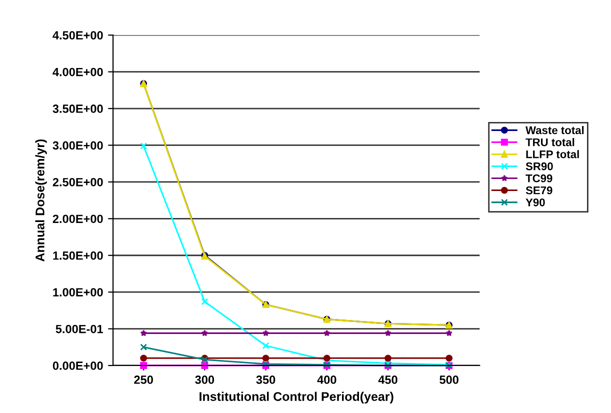 The height and width of the screenshot is (413, 611). Describe the element at coordinates (550, 142) in the screenshot. I see `legend-label: TRU total` at that location.